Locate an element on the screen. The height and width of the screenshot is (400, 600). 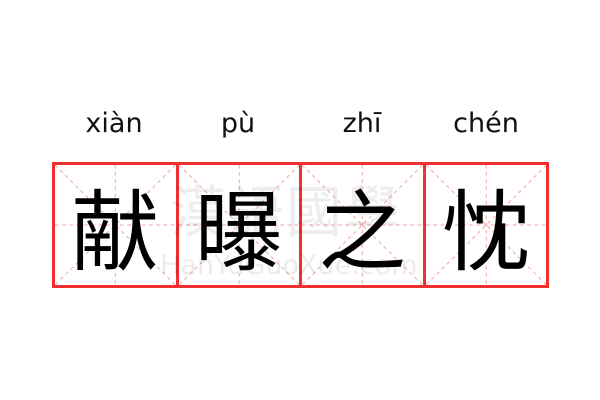
character: 献 is located at coordinates (115, 232).